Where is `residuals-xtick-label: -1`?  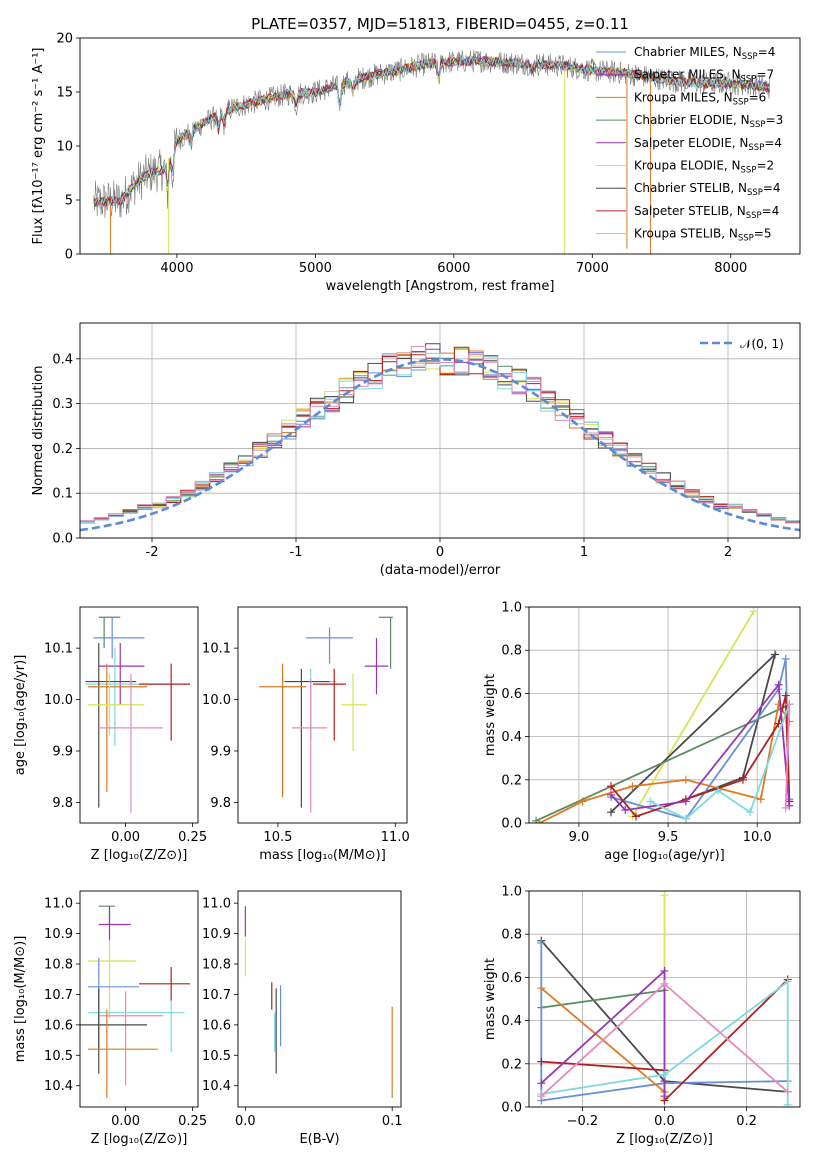 residuals-xtick-label: -1 is located at coordinates (296, 552).